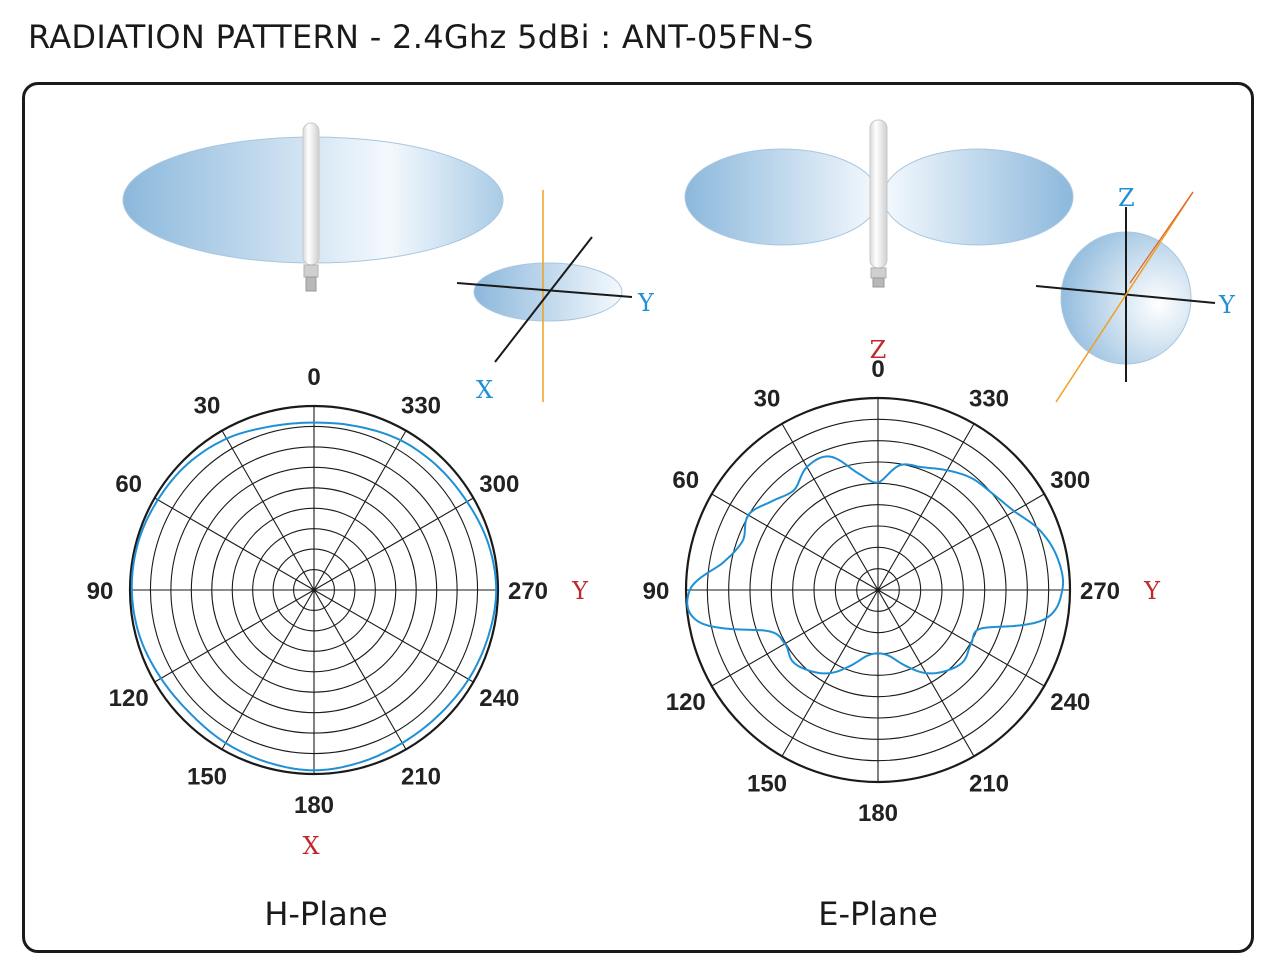 This screenshot has height=978, width=1280. I want to click on h-plane-angle-tick-label: 210, so click(421, 776).